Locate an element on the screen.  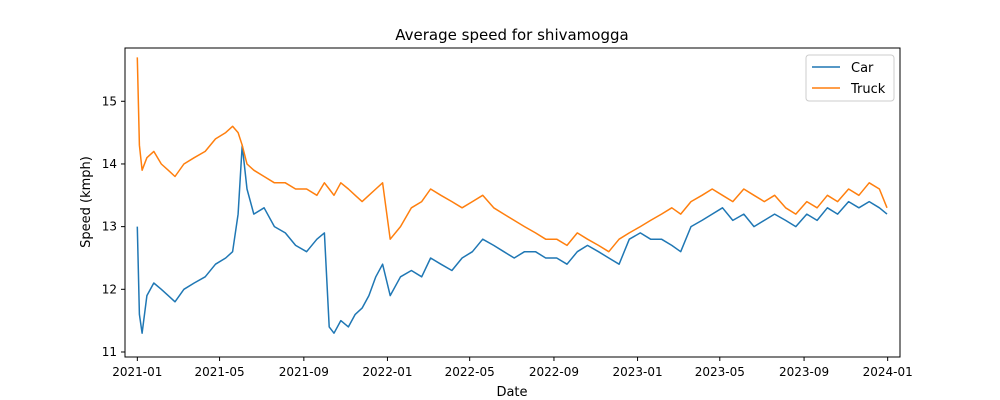
x-tick-label: 2022-01 is located at coordinates (387, 372).